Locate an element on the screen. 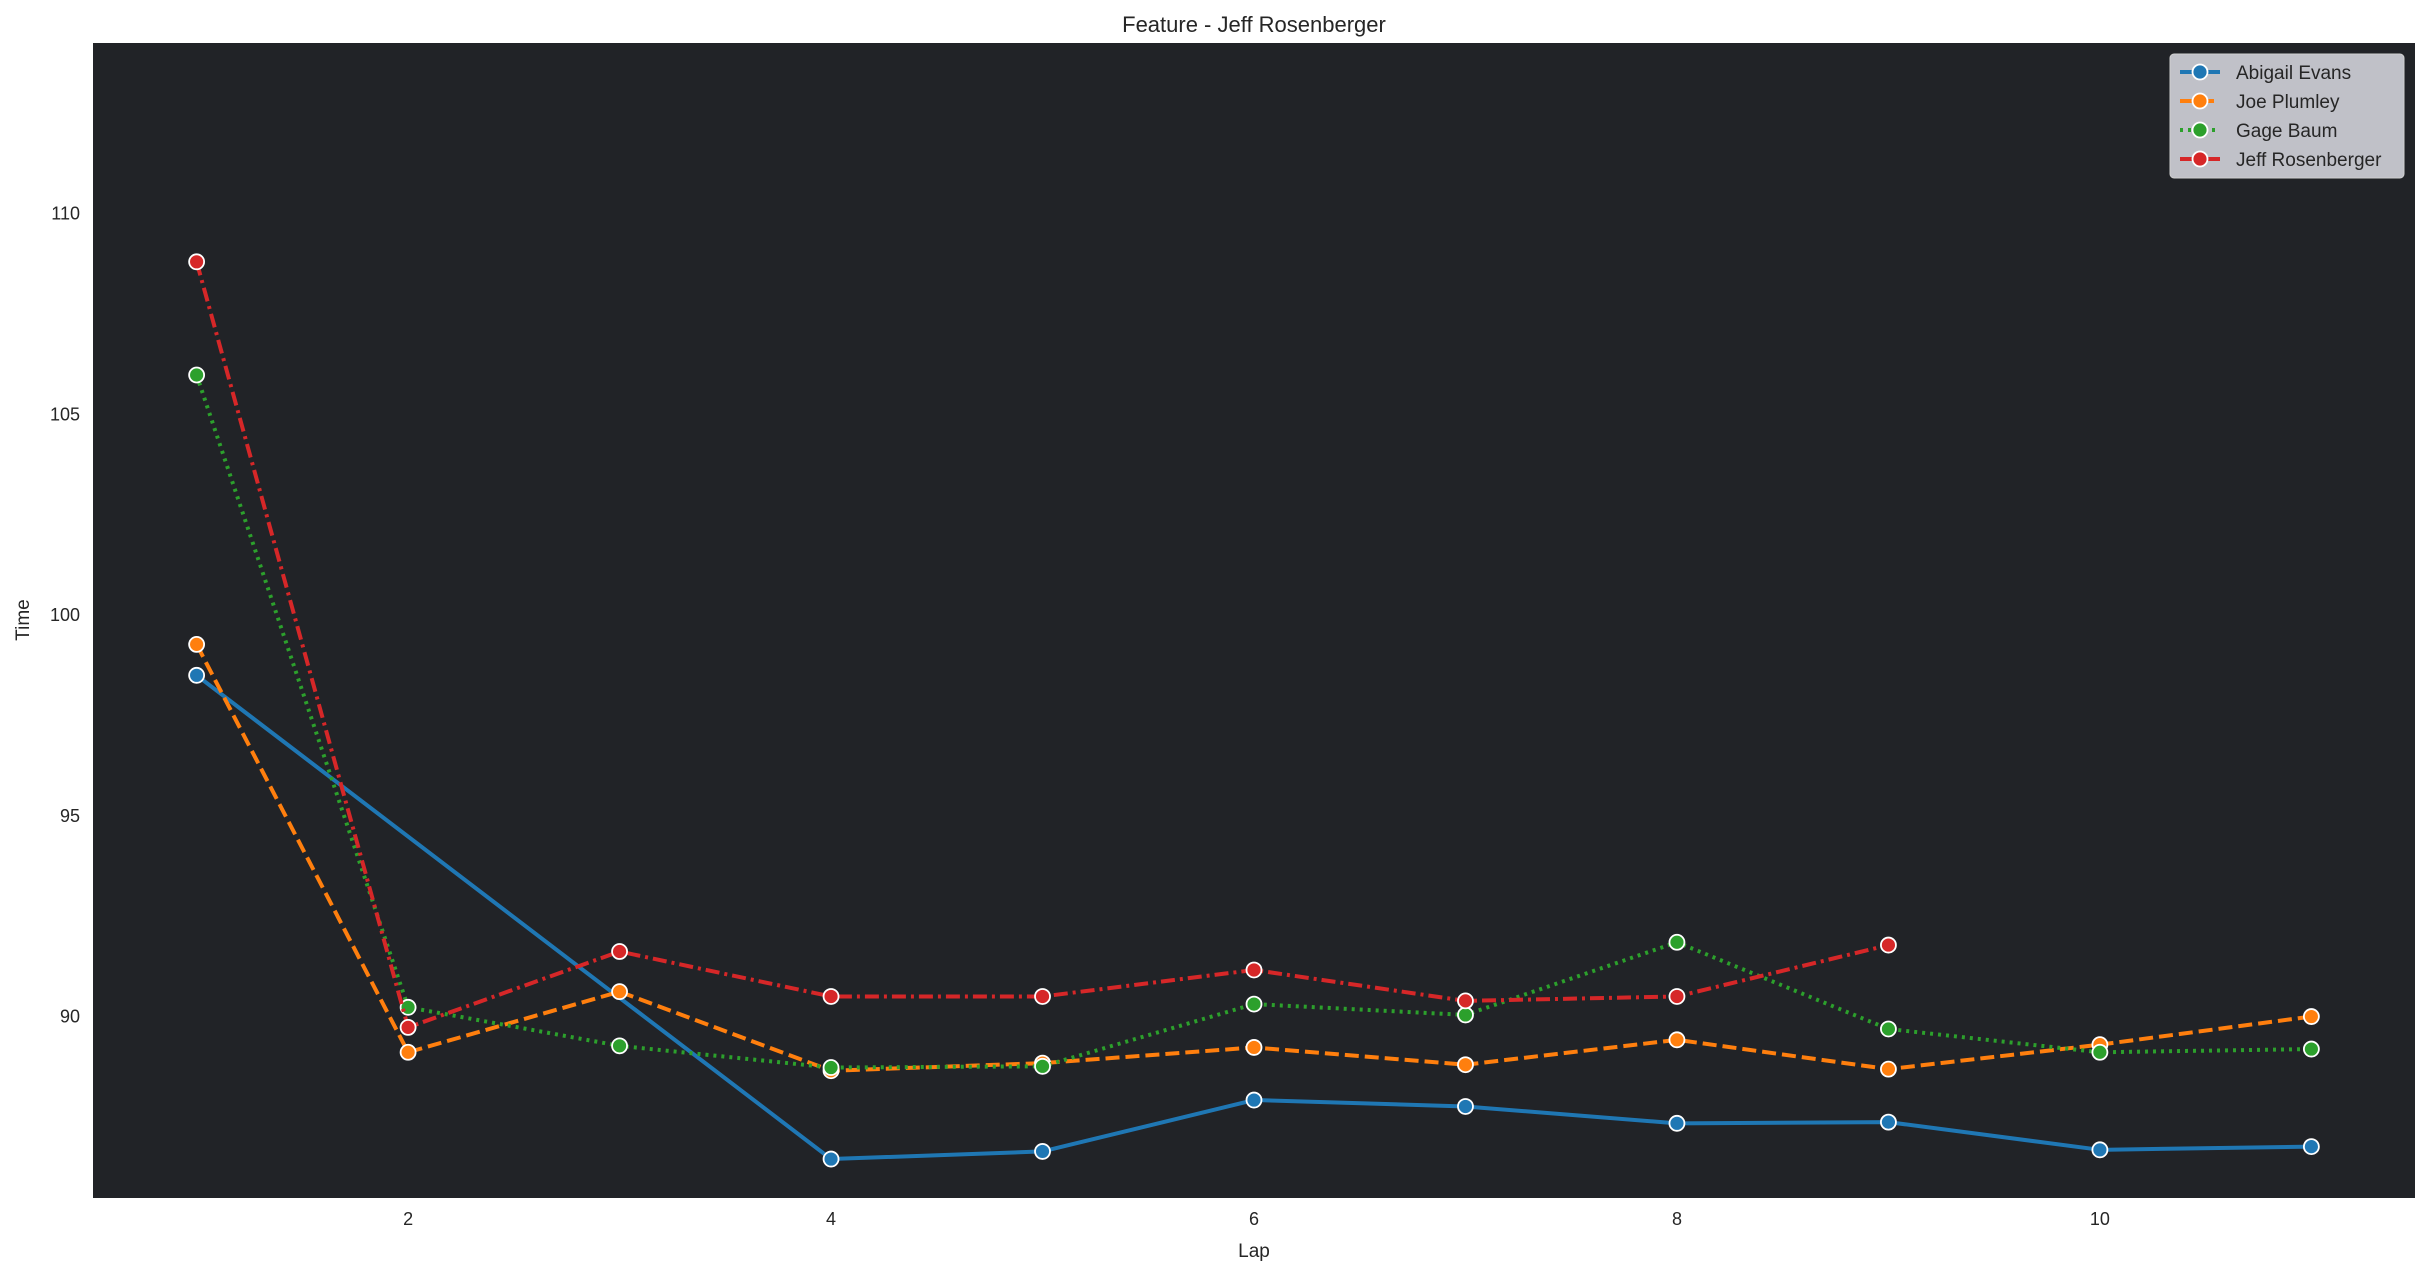 The height and width of the screenshot is (1276, 2431). x-tick-label: 4 is located at coordinates (831, 1219).